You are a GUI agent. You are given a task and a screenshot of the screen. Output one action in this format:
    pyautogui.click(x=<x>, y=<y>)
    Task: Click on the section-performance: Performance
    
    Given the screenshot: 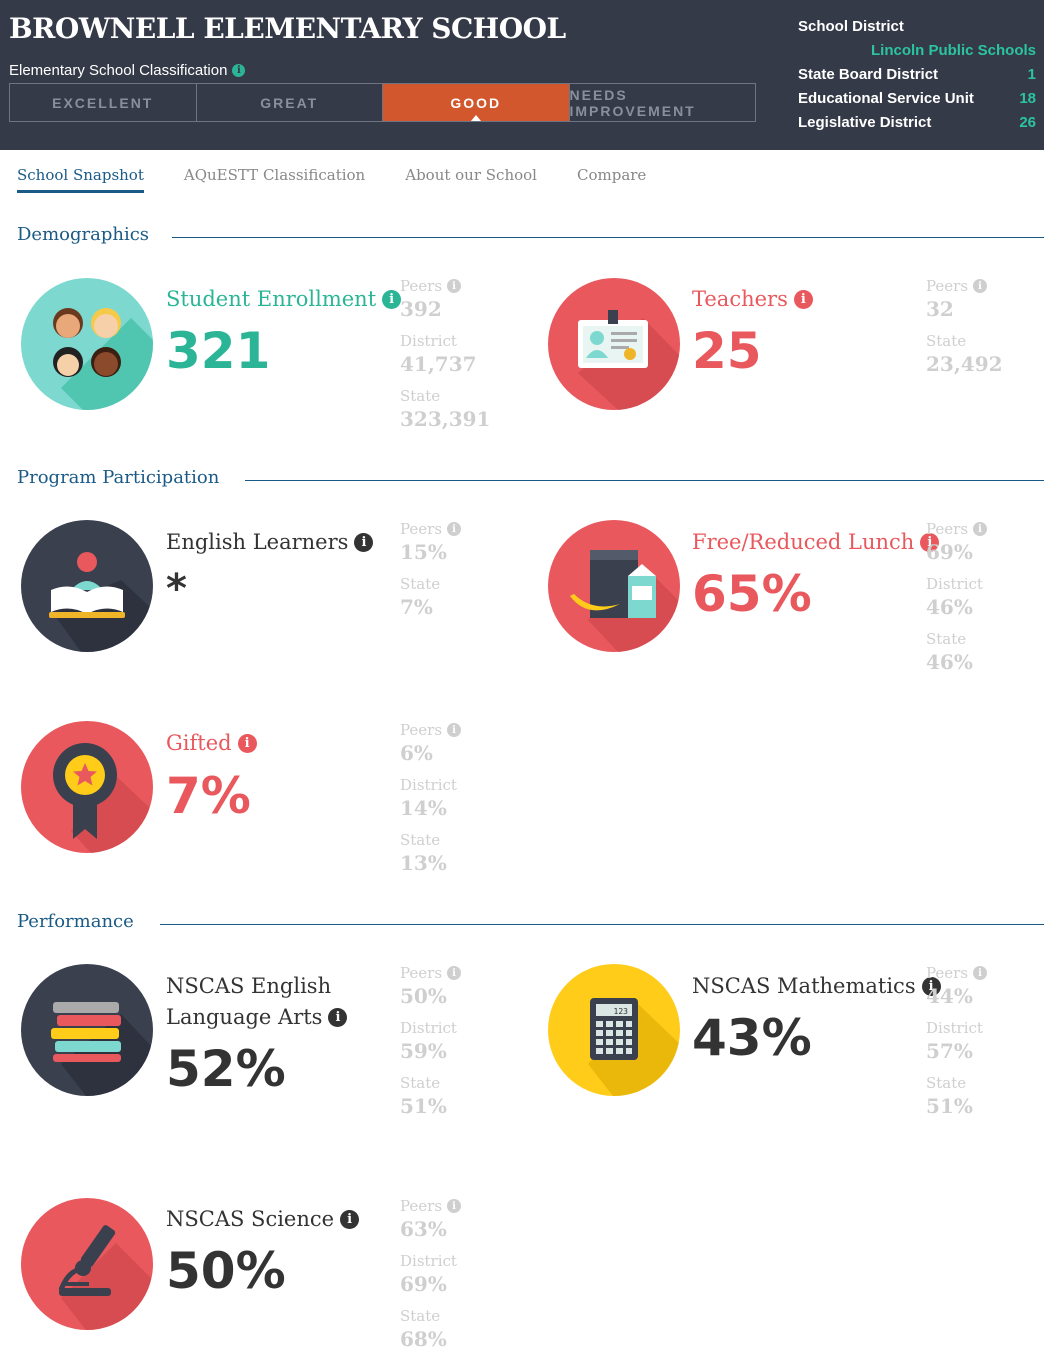 What is the action you would take?
    pyautogui.click(x=75, y=921)
    